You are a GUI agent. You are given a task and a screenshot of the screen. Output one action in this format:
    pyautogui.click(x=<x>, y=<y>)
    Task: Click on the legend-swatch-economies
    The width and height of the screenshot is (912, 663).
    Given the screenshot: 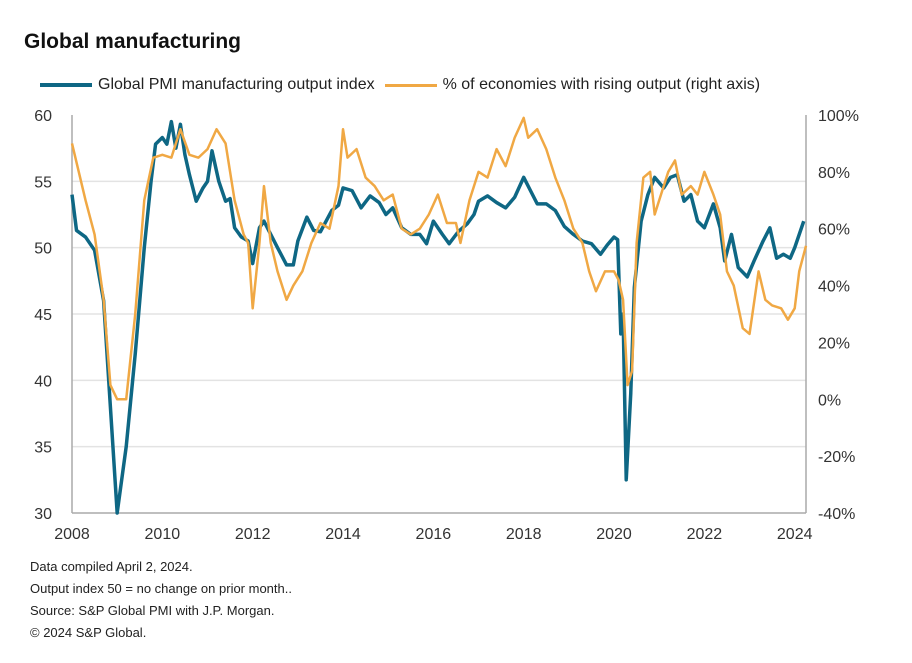 What is the action you would take?
    pyautogui.click(x=410, y=85)
    